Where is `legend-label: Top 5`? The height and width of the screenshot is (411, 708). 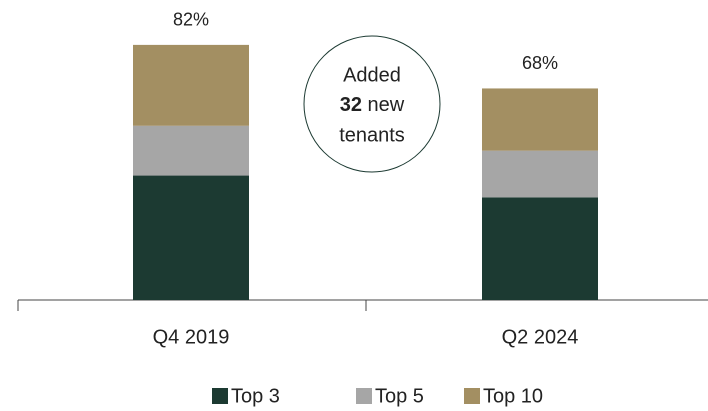 legend-label: Top 5 is located at coordinates (399, 396).